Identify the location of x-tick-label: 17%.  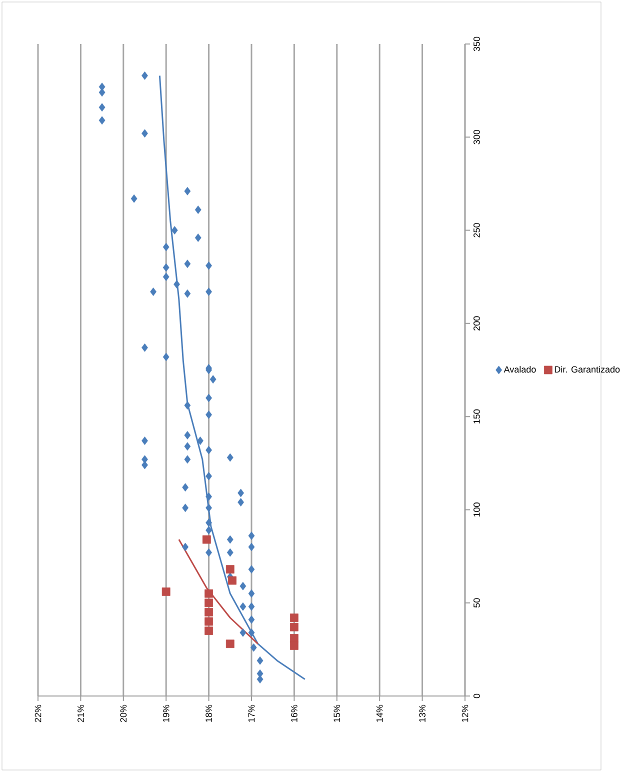
(251, 713).